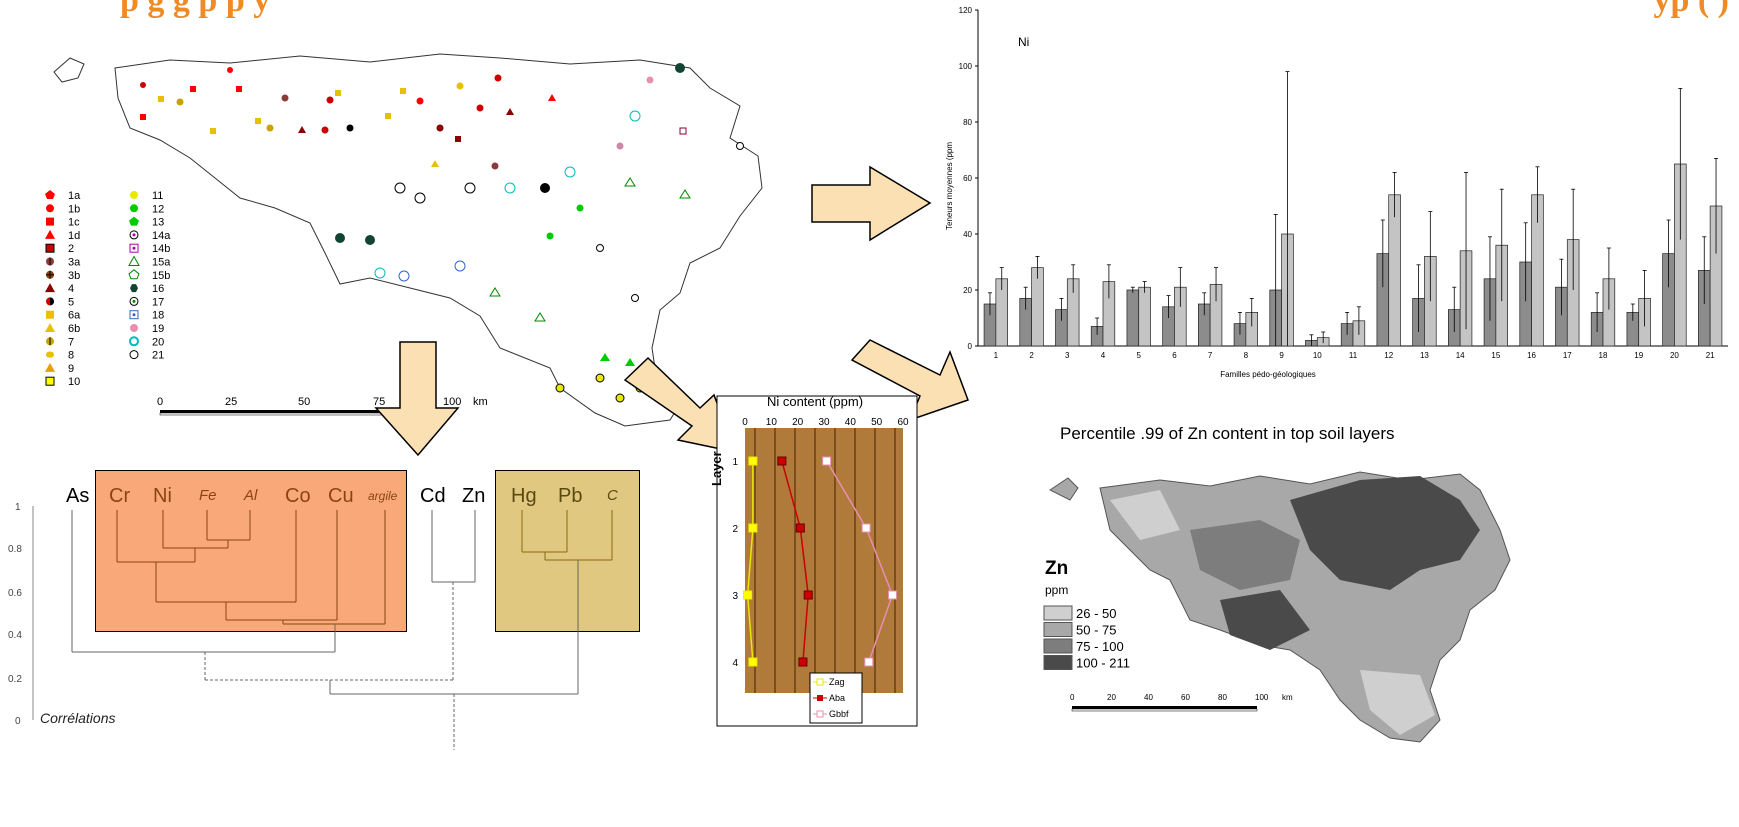 This screenshot has width=1739, height=827. What do you see at coordinates (383, 496) in the screenshot?
I see `label-argile: argile` at bounding box center [383, 496].